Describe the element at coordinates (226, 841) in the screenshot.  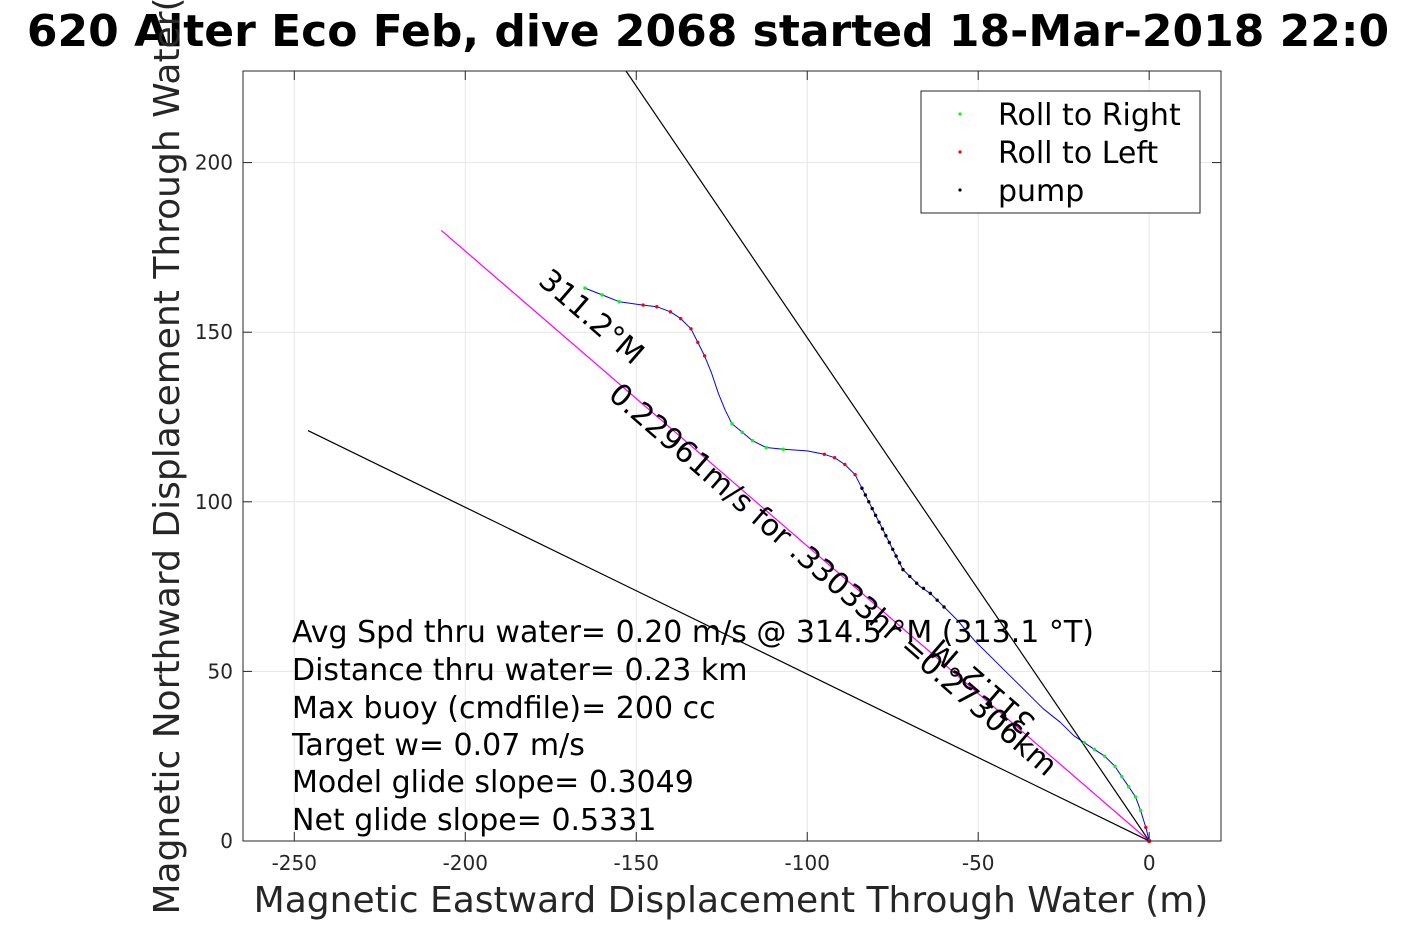
I see `y-tick-label: 0` at that location.